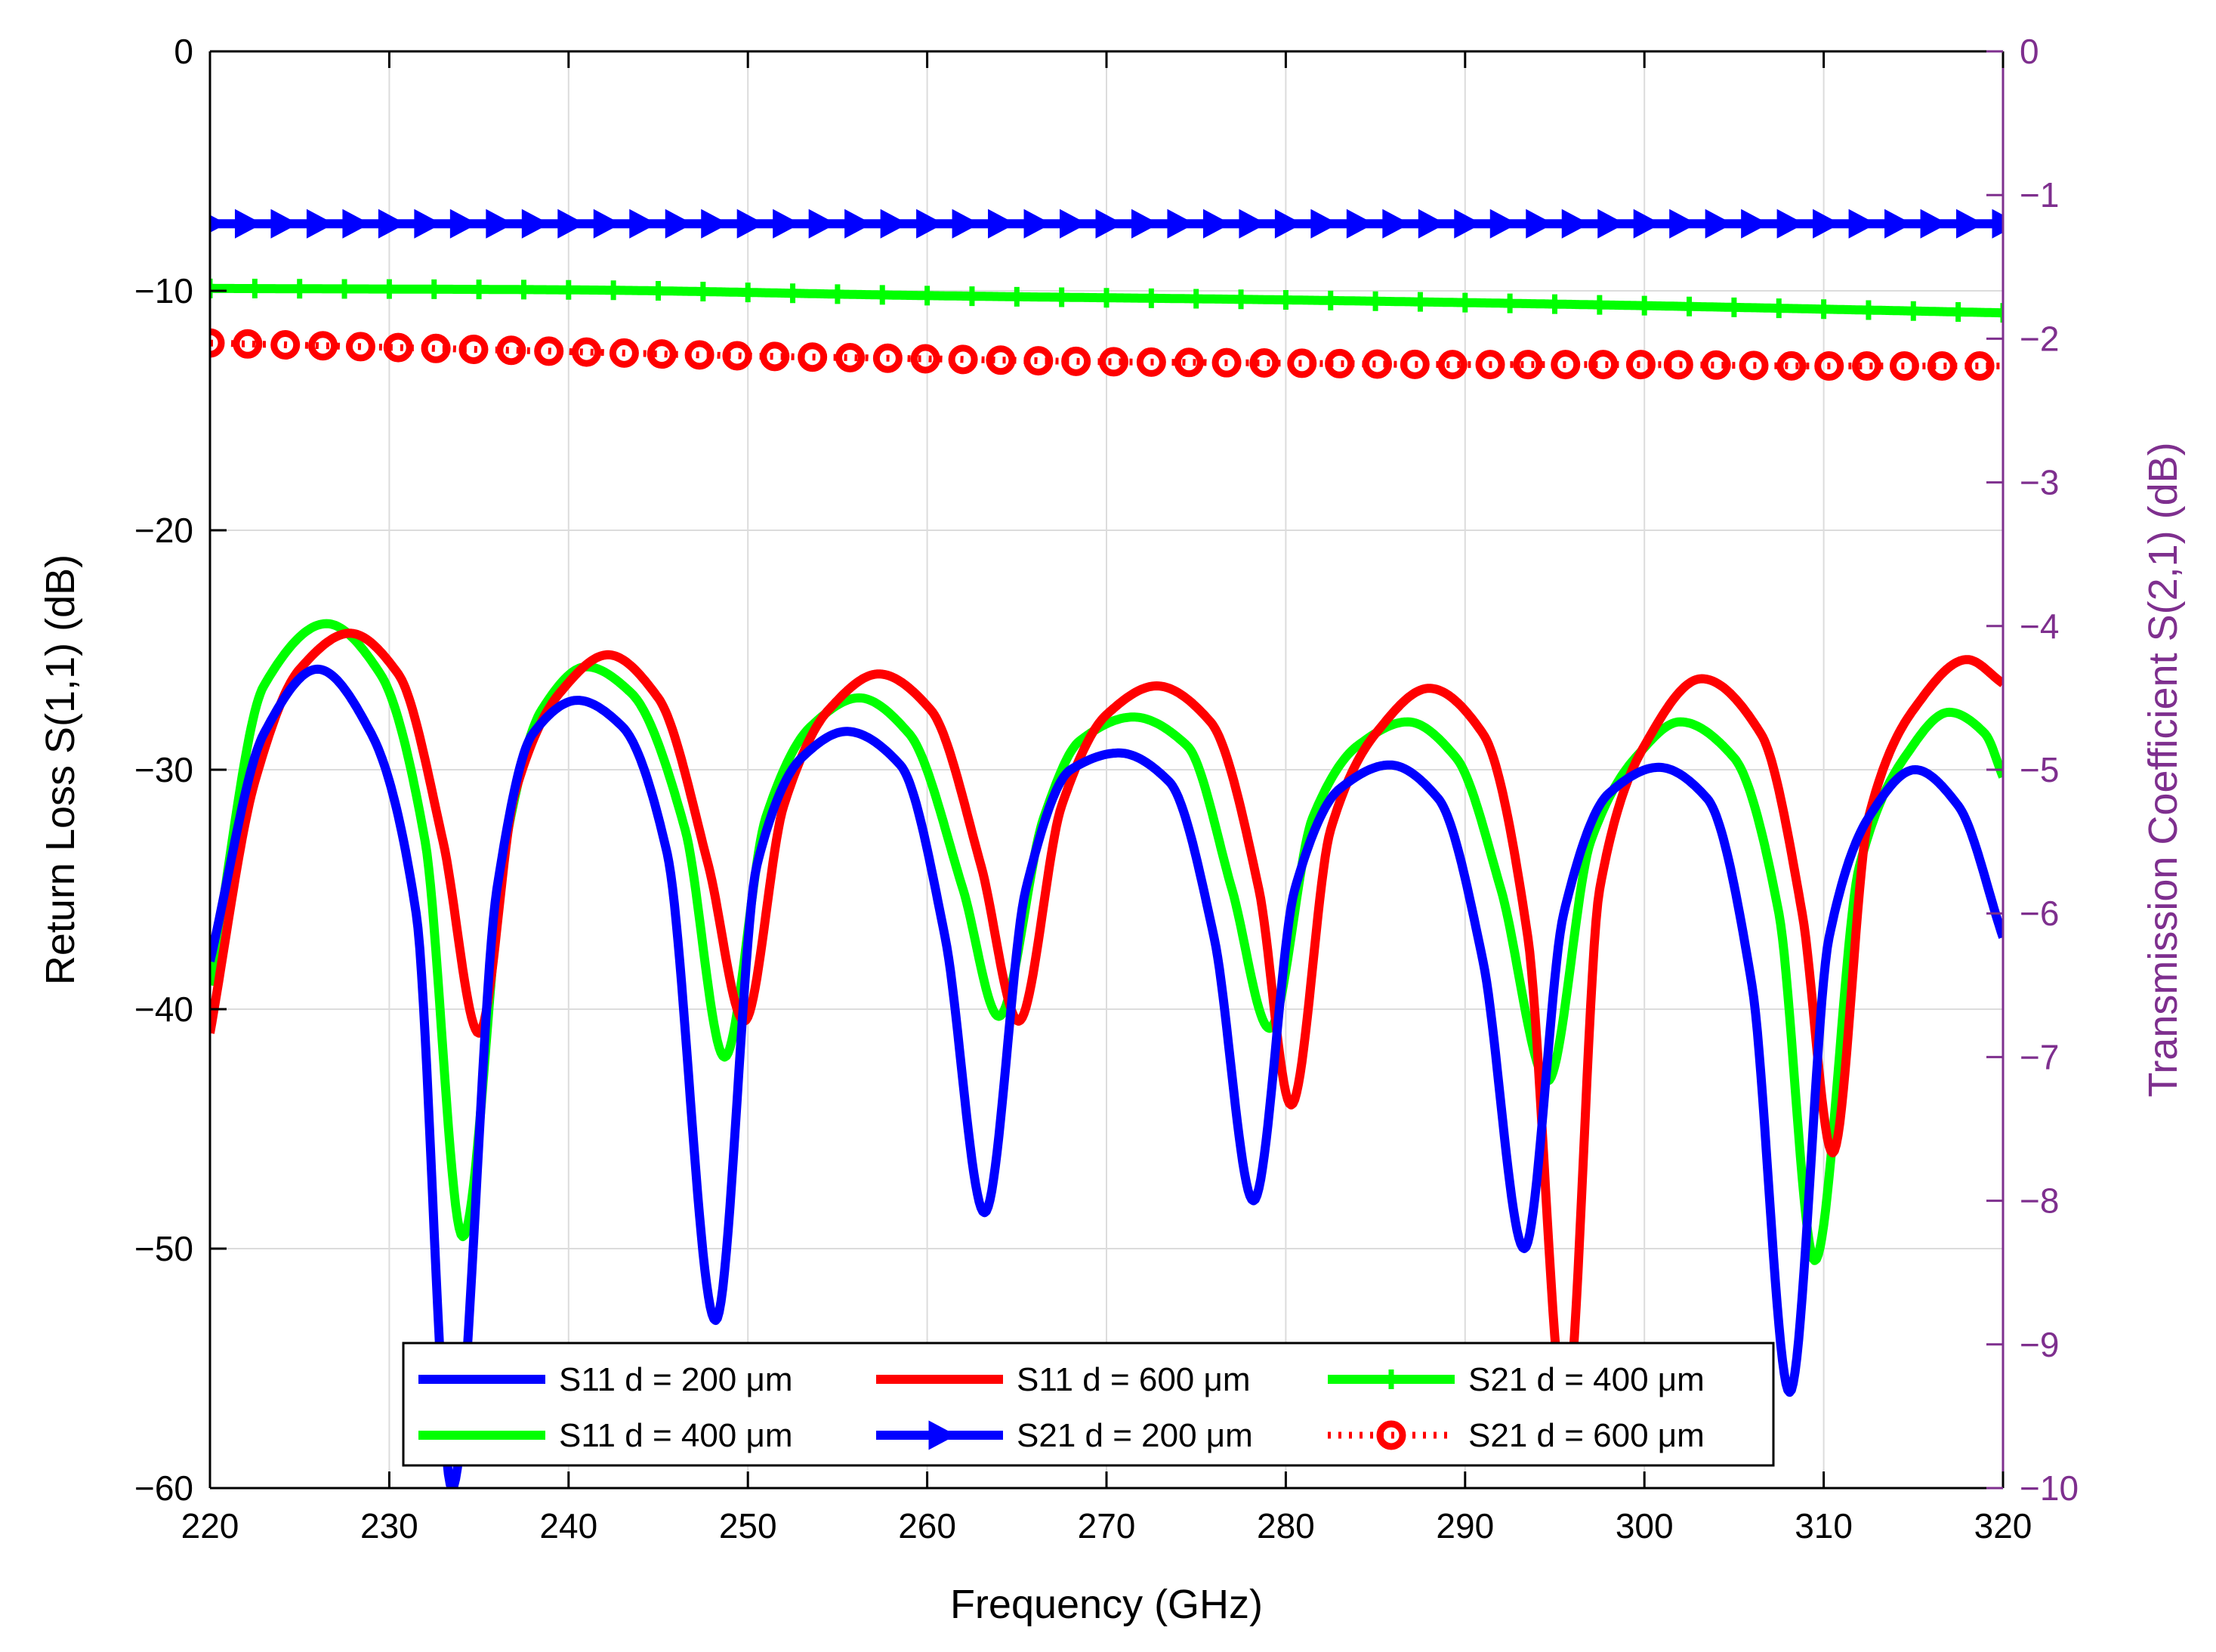  Describe the element at coordinates (568, 1525) in the screenshot. I see `x-tick-label: 240` at that location.